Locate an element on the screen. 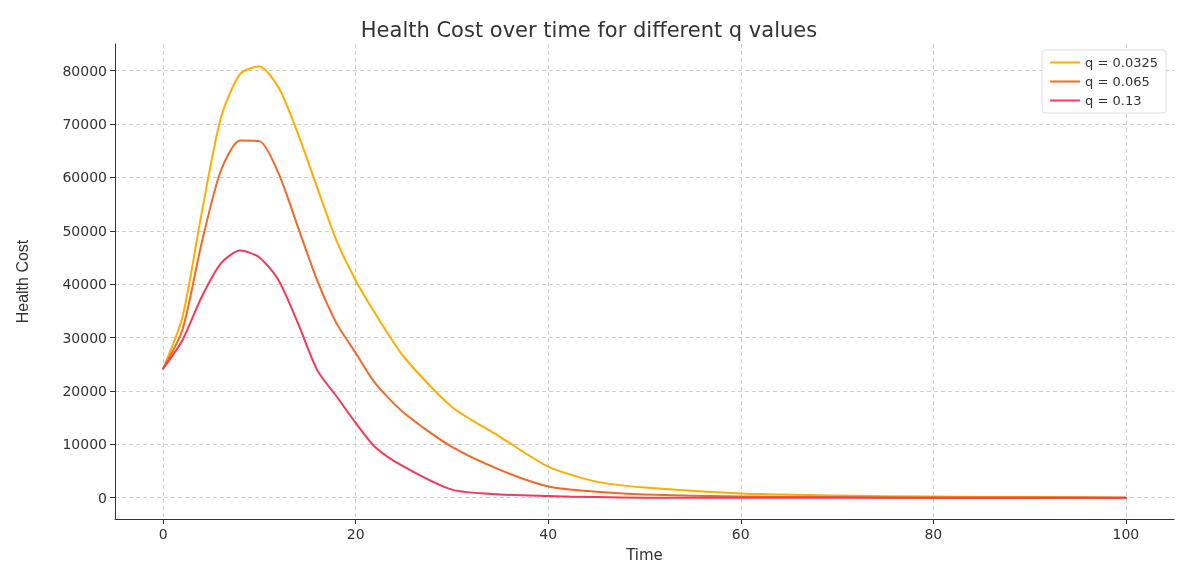  y-tick-label: 10000 is located at coordinates (84, 444).